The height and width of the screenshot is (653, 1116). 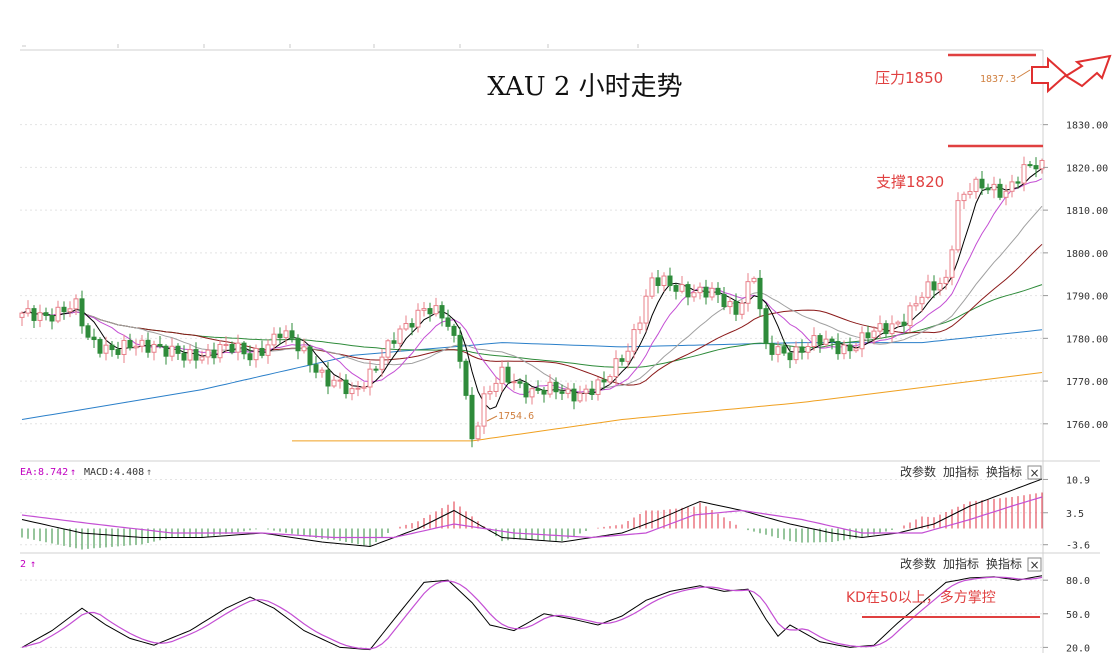 I want to click on kd-toolbar: 改参数 加指标 换指标 ×, so click(x=971, y=564).